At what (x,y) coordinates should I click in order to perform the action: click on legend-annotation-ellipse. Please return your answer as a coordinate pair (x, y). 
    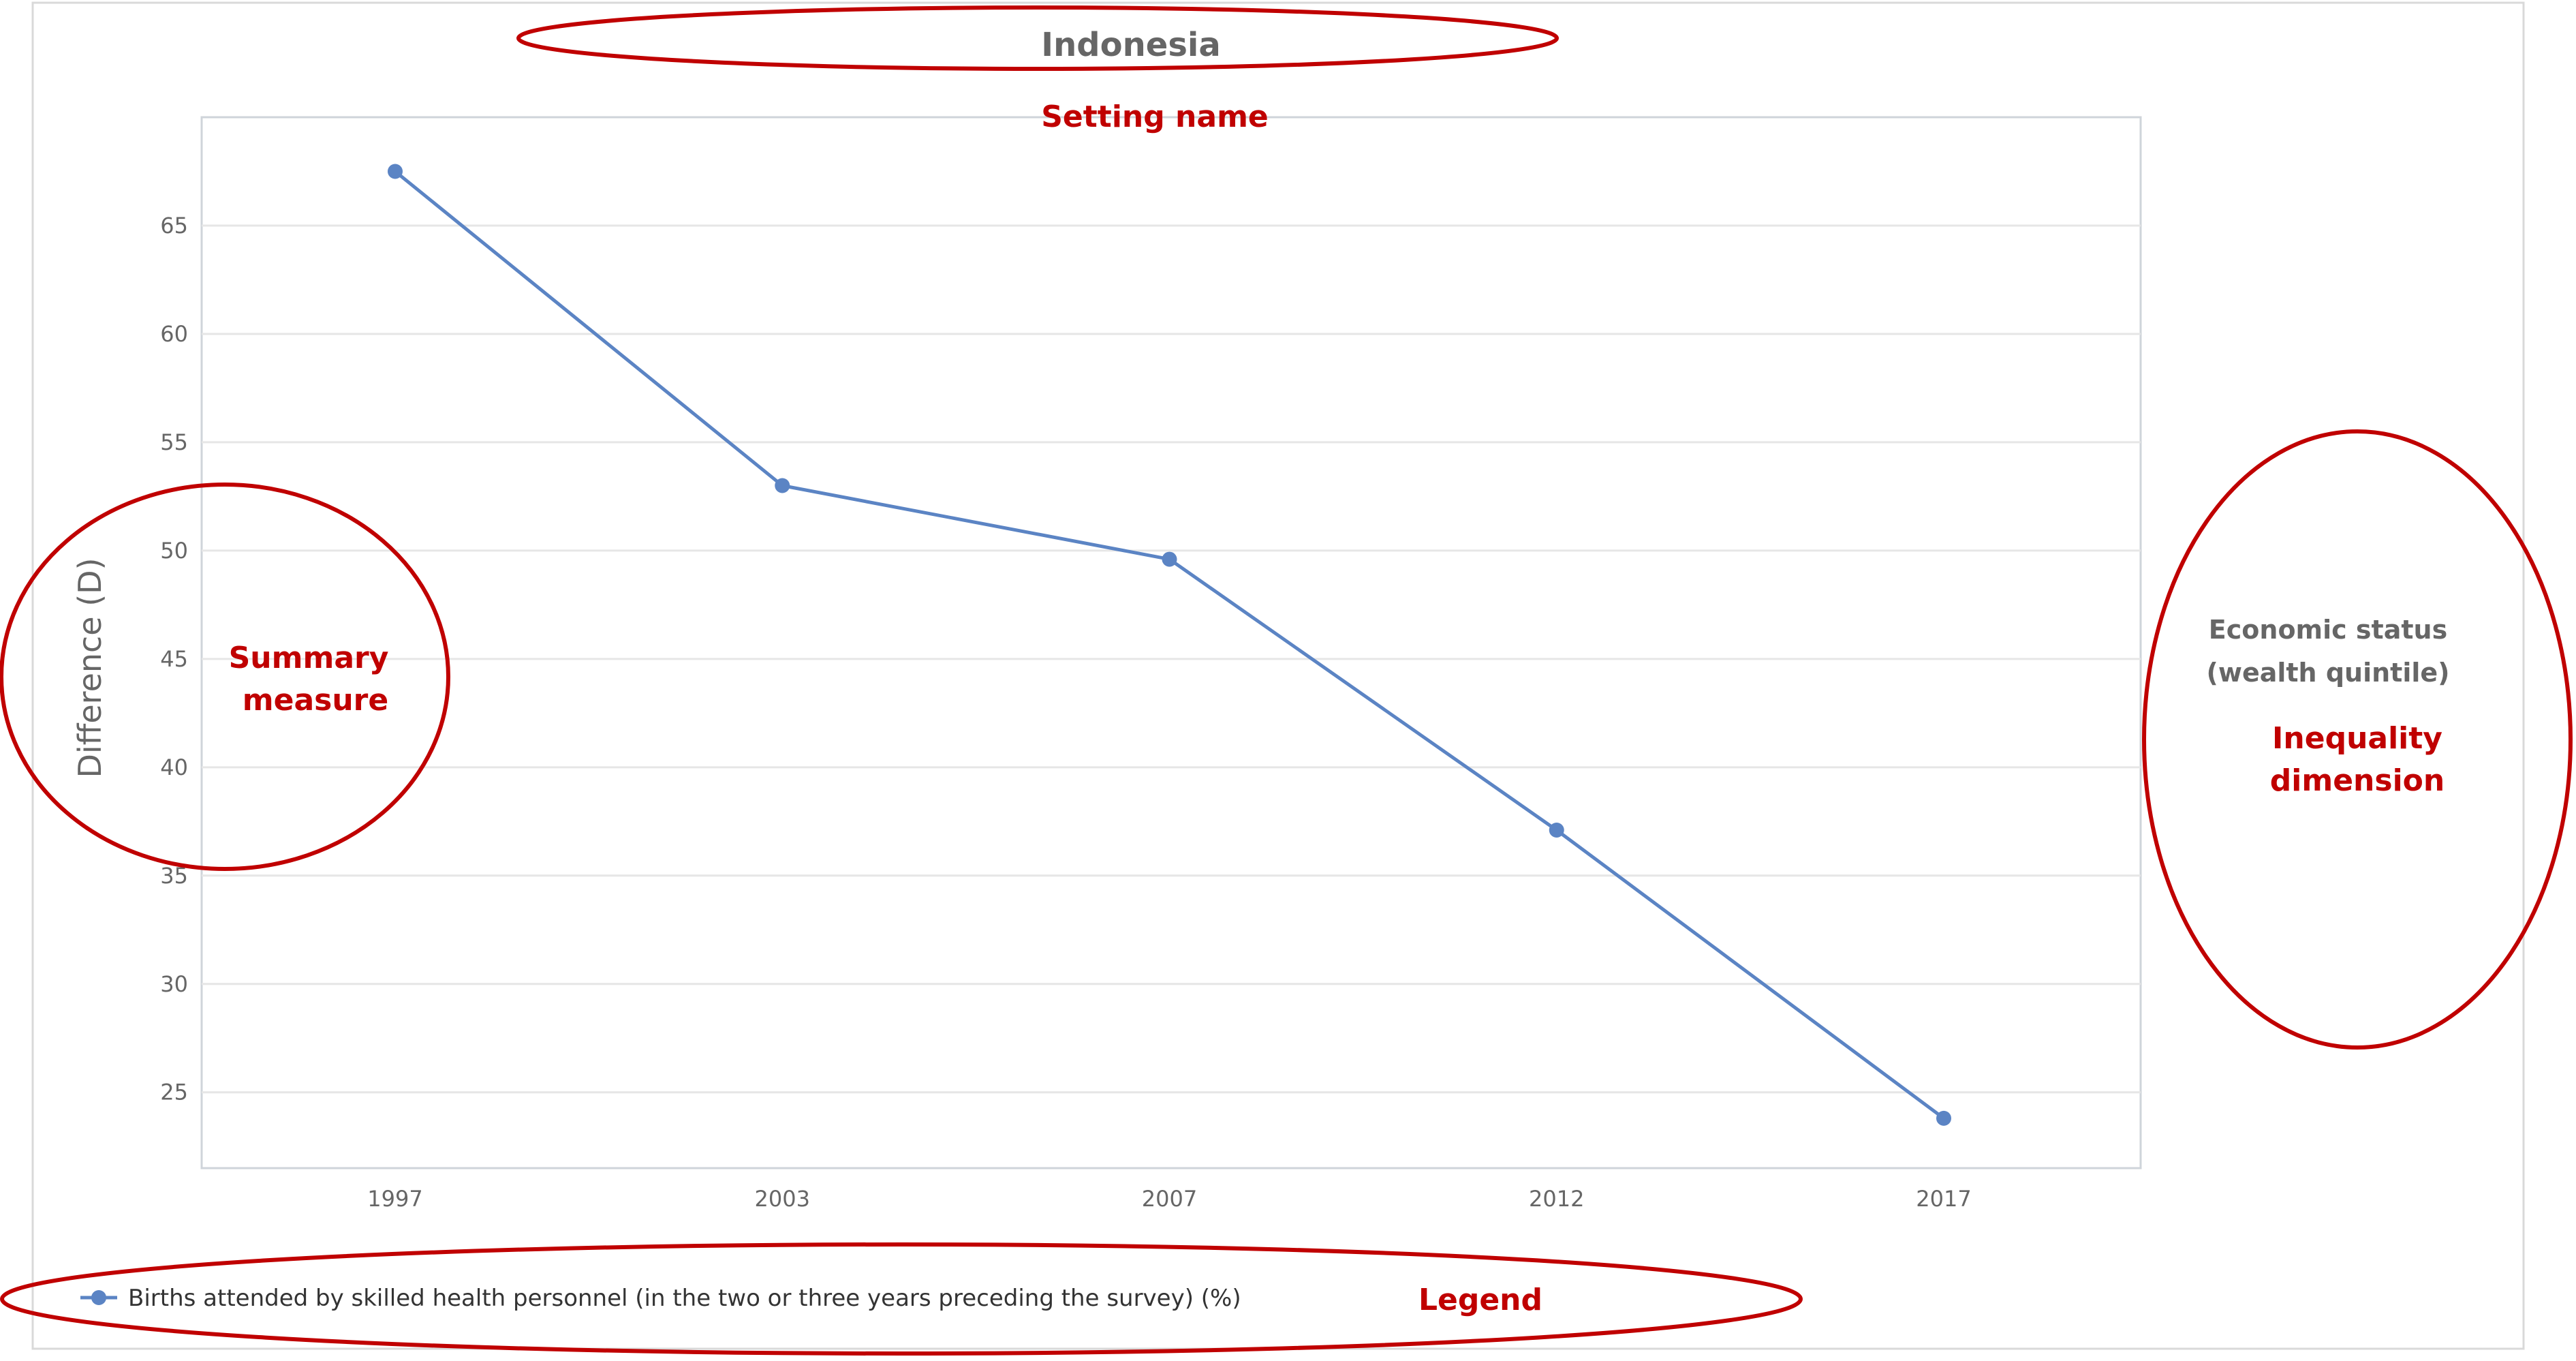
    Looking at the image, I should click on (901, 1299).